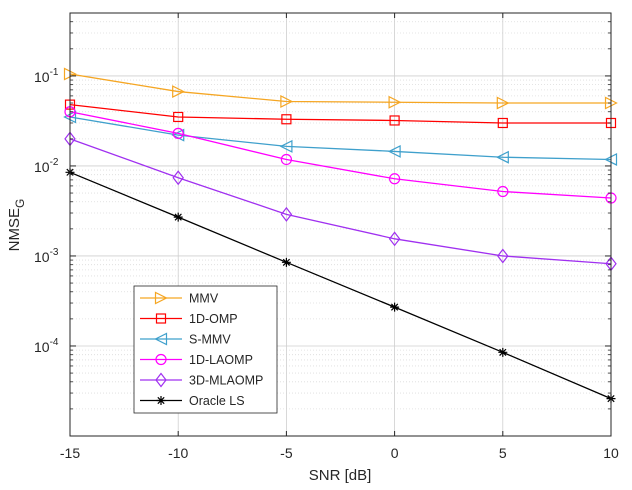 This screenshot has width=632, height=490. I want to click on y-tick-label: 10⁻¹, so click(46, 76).